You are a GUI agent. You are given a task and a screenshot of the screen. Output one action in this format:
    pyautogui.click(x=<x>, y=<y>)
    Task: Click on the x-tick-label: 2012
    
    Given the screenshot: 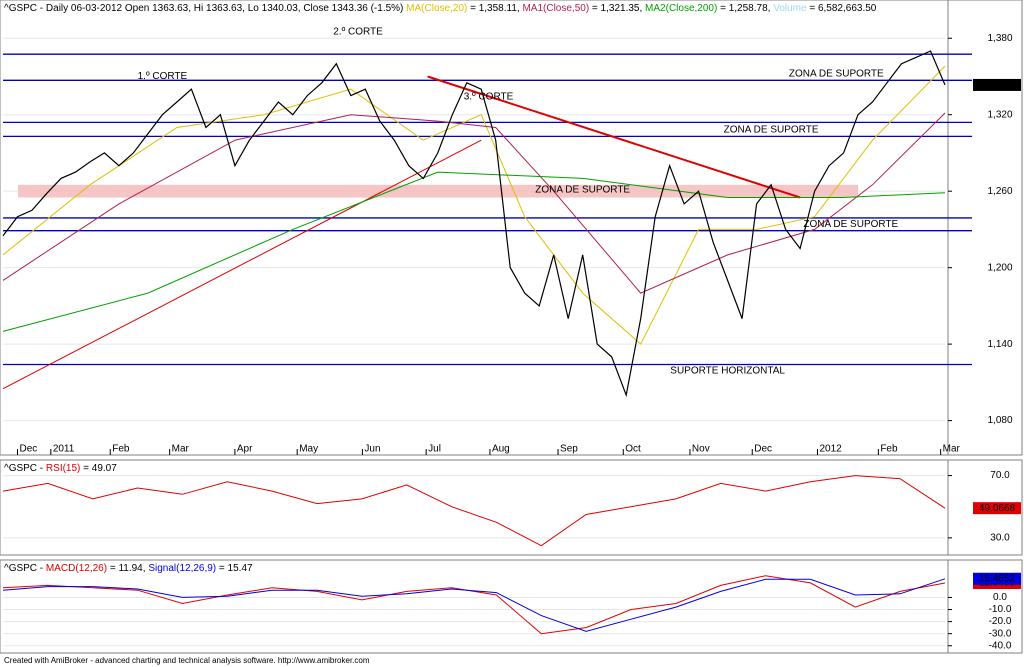 What is the action you would take?
    pyautogui.click(x=830, y=449)
    